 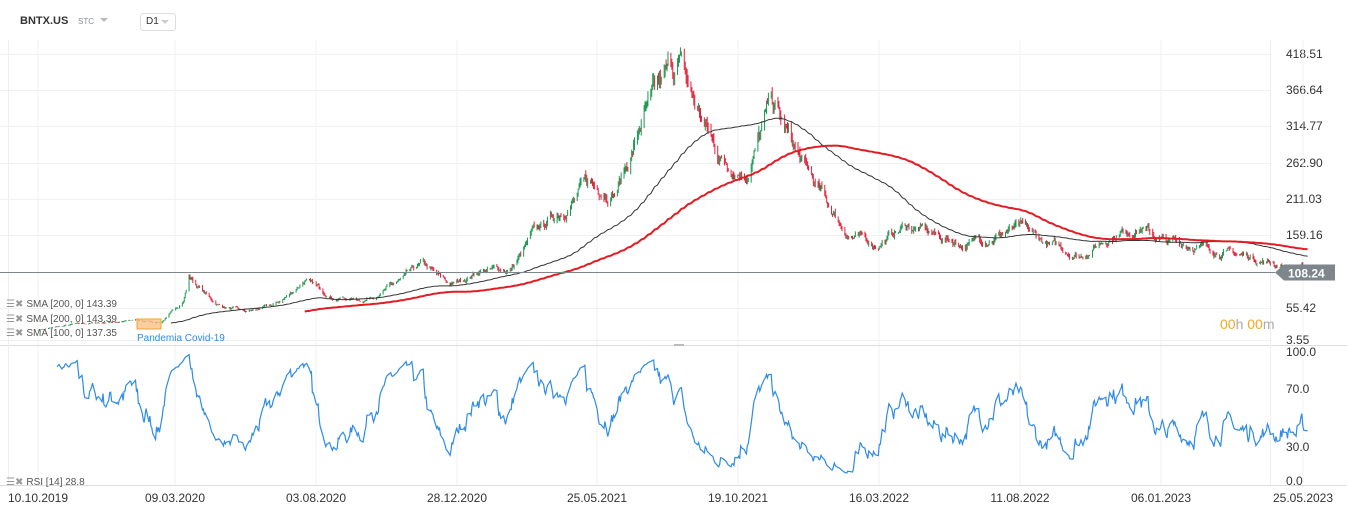 What do you see at coordinates (1304, 235) in the screenshot?
I see `y-tick-label: 159.16` at bounding box center [1304, 235].